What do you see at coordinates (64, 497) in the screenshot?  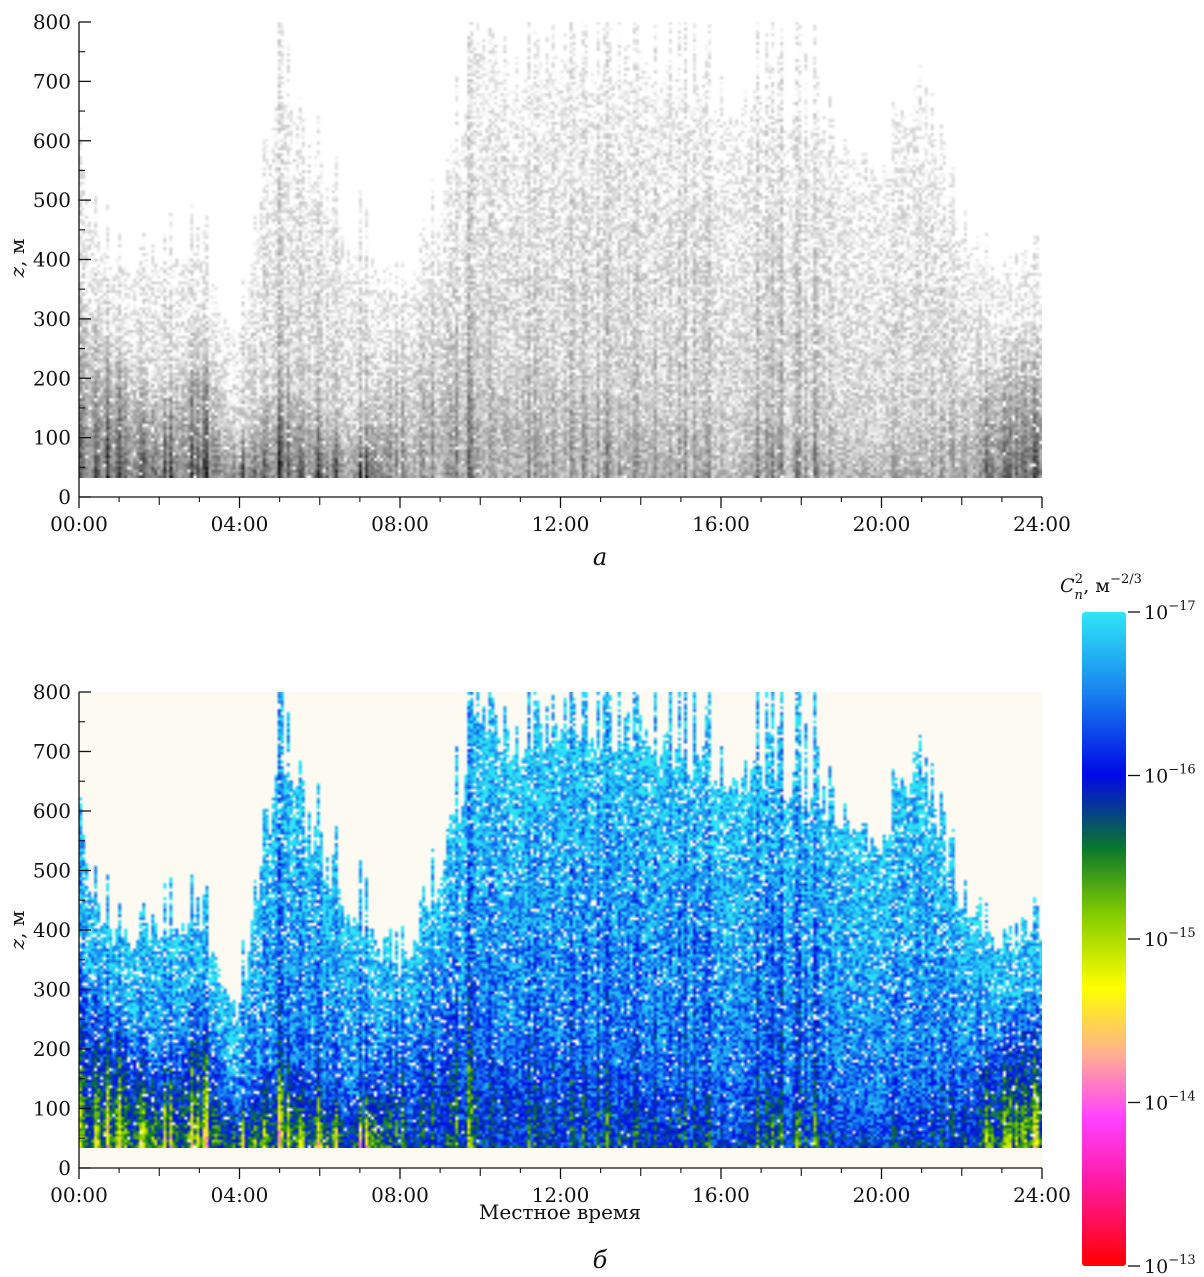 I see `y-tick-label-a: 0` at bounding box center [64, 497].